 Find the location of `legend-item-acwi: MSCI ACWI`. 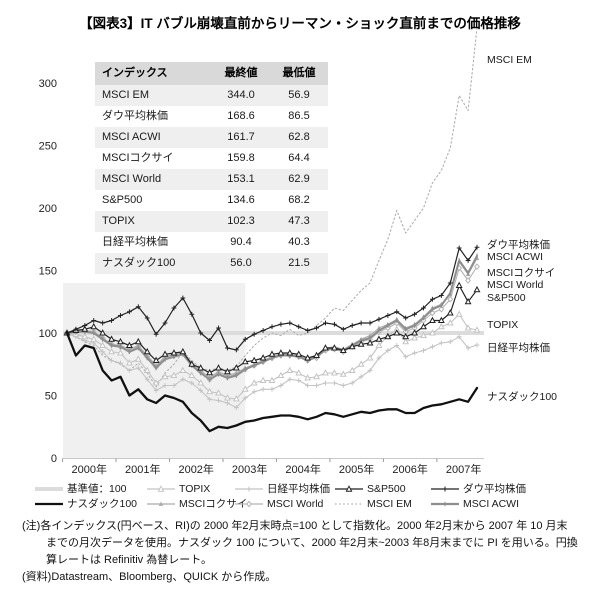

legend-item-acwi: MSCI ACWI is located at coordinates (490, 504).